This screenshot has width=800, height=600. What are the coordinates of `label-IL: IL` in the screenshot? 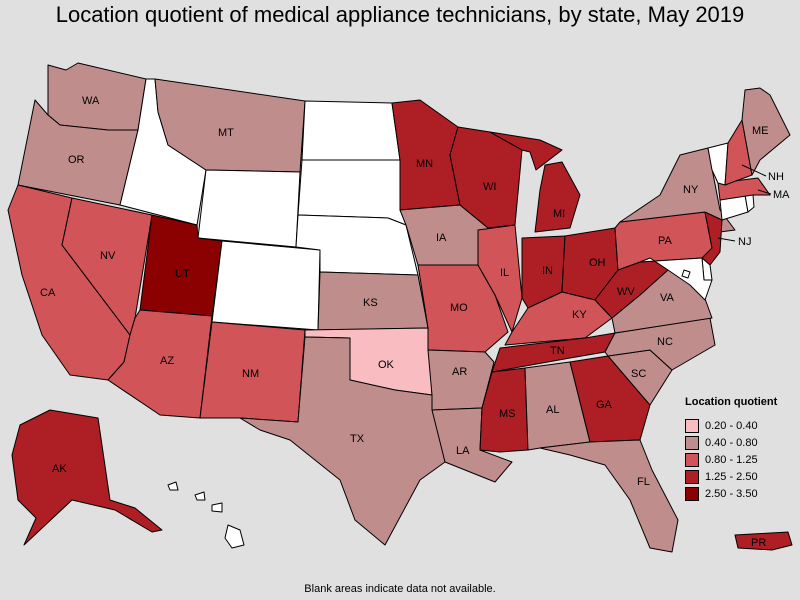 It's located at (504, 273).